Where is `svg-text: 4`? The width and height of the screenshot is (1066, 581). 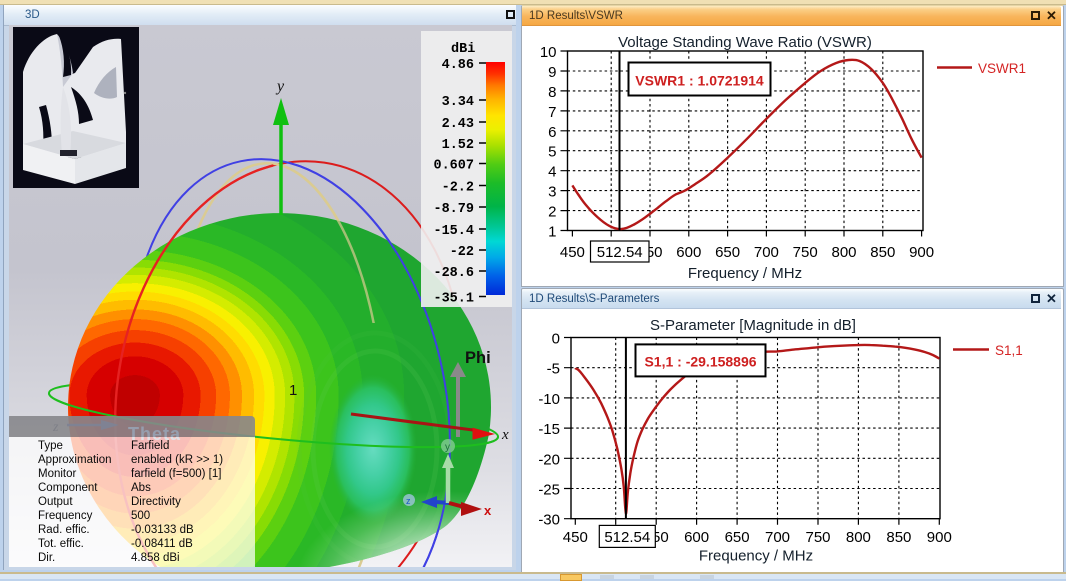
svg-text: 4 is located at coordinates (552, 172).